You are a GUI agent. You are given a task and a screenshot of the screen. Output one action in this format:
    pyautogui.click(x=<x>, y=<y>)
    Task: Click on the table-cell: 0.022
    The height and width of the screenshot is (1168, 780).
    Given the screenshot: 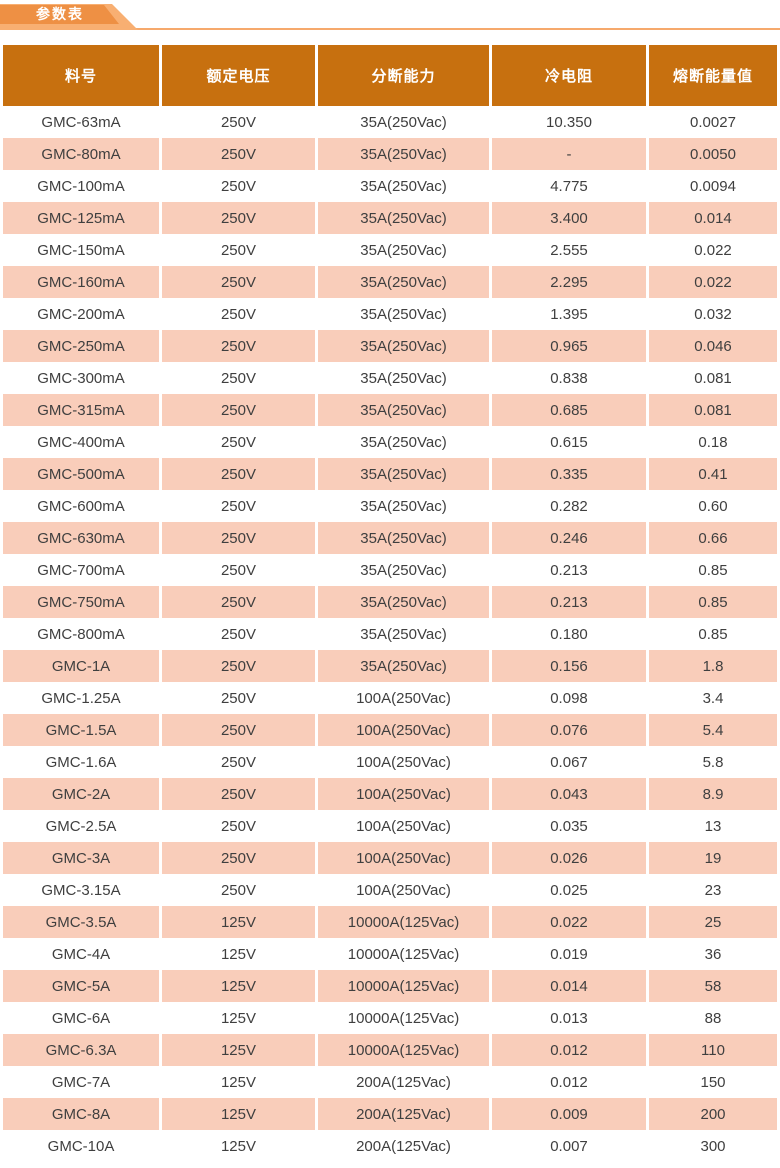 What is the action you would take?
    pyautogui.click(x=569, y=922)
    